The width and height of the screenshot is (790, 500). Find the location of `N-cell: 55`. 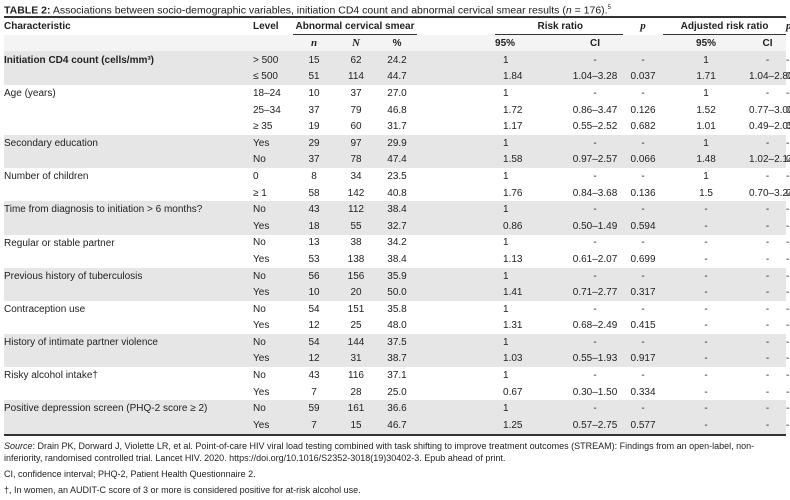

N-cell: 55 is located at coordinates (356, 226).